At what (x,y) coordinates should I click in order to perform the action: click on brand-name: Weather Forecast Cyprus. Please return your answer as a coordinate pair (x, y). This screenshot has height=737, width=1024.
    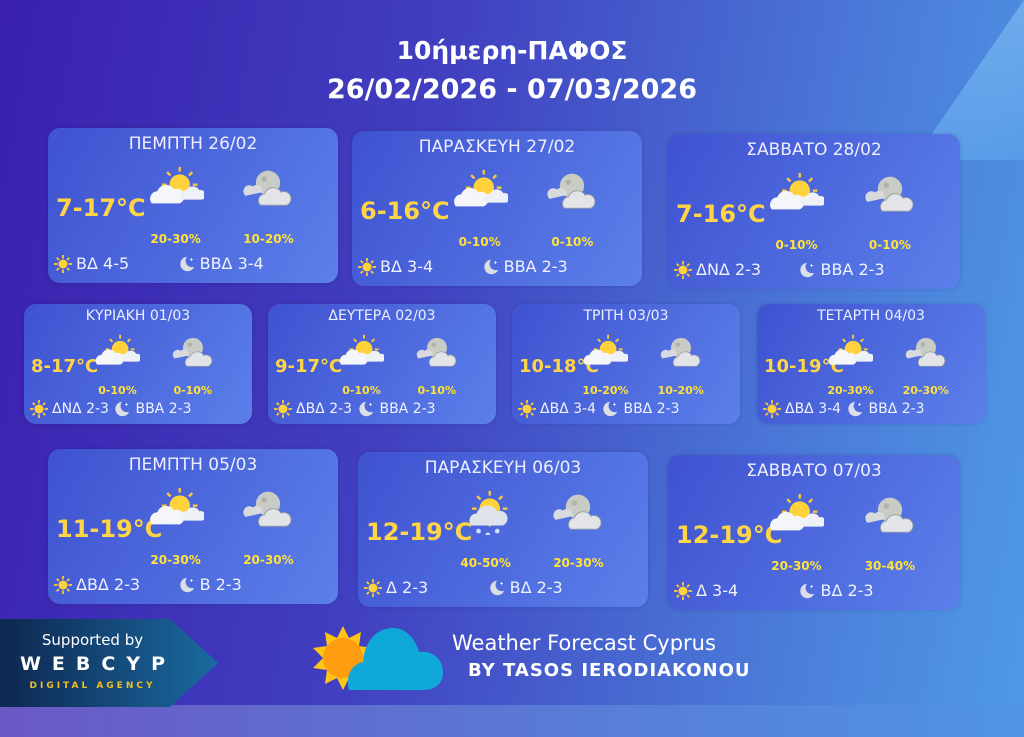
    Looking at the image, I should click on (584, 643).